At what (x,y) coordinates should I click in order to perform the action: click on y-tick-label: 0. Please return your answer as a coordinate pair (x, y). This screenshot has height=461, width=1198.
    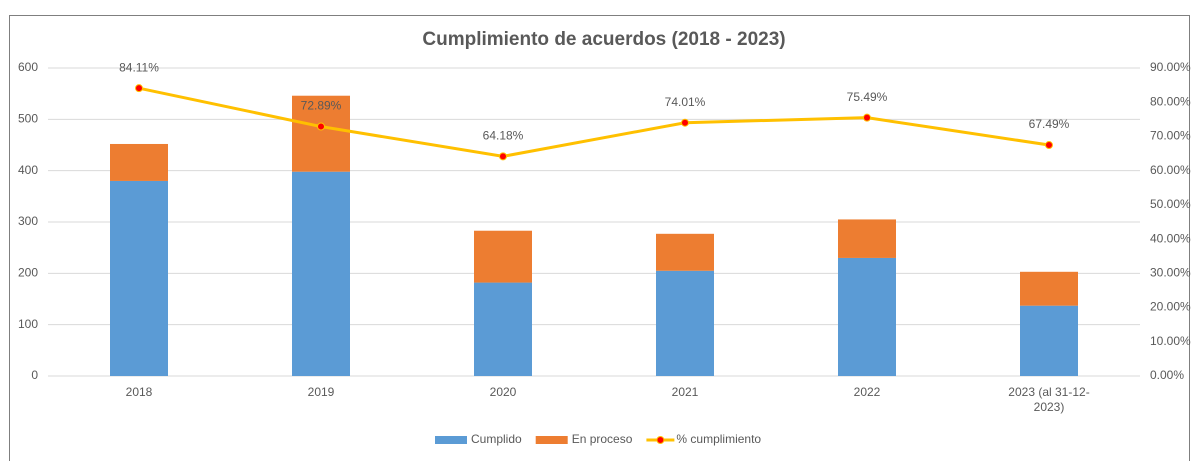
    Looking at the image, I should click on (34, 375).